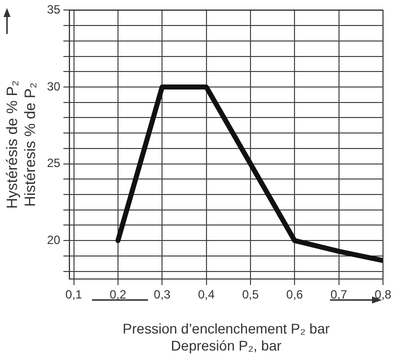  I want to click on y-axis-title: Hystérésis de % P₂ Histéresis % de P₂, so click(22, 144).